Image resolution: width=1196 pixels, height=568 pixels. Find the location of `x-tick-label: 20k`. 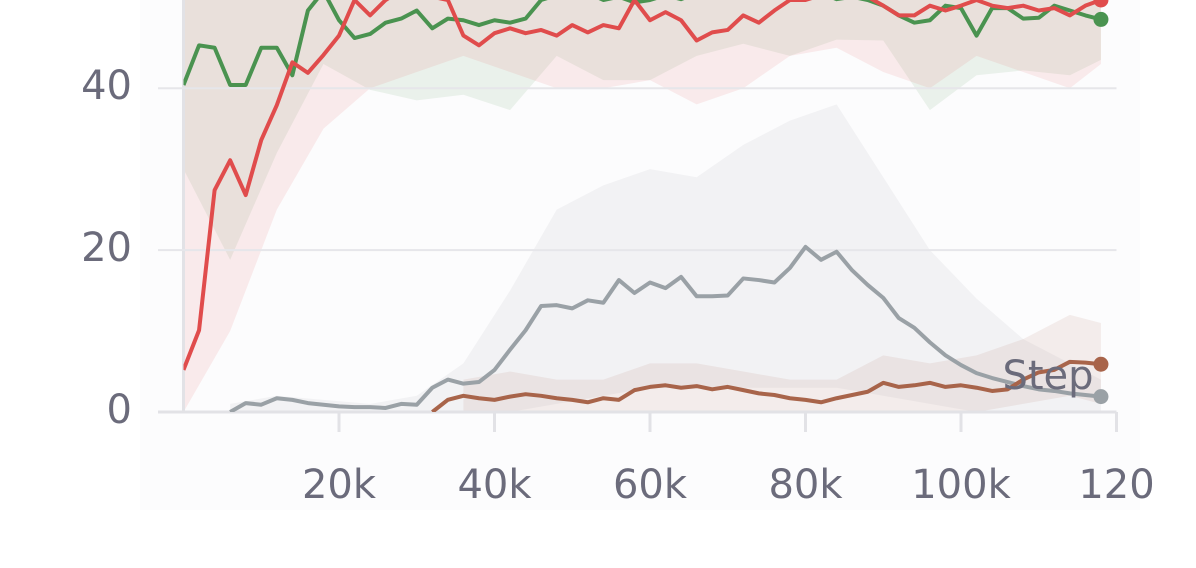

x-tick-label: 20k is located at coordinates (339, 485).